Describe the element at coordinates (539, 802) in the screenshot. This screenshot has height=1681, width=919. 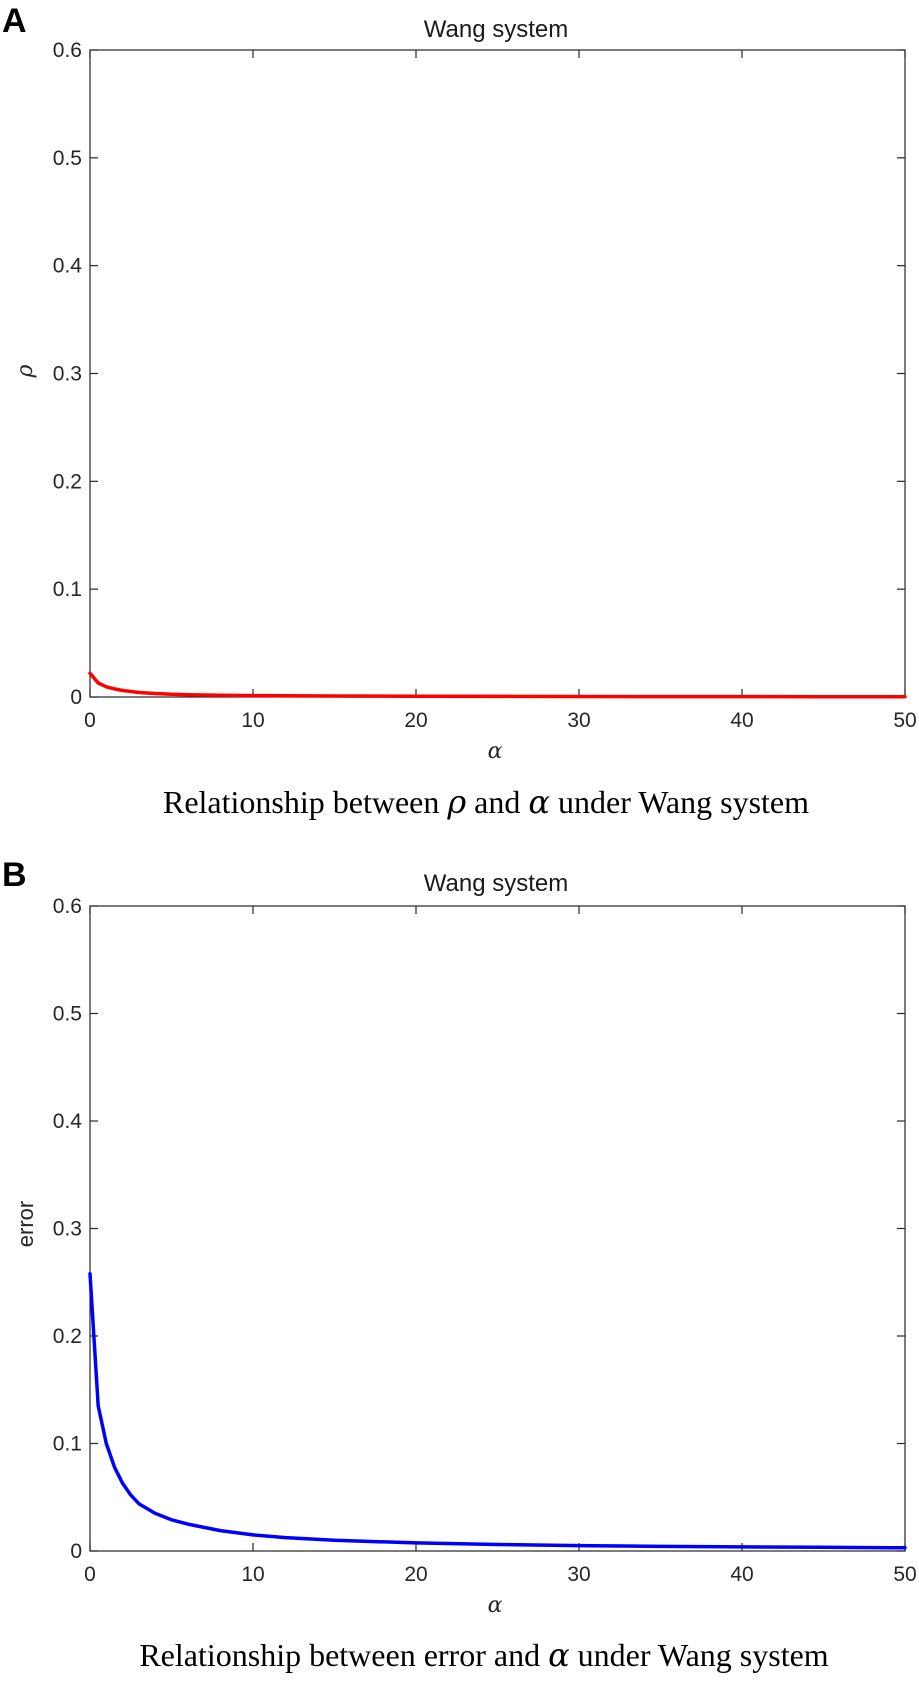
I see `caption-a-symbol-alpha: α` at that location.